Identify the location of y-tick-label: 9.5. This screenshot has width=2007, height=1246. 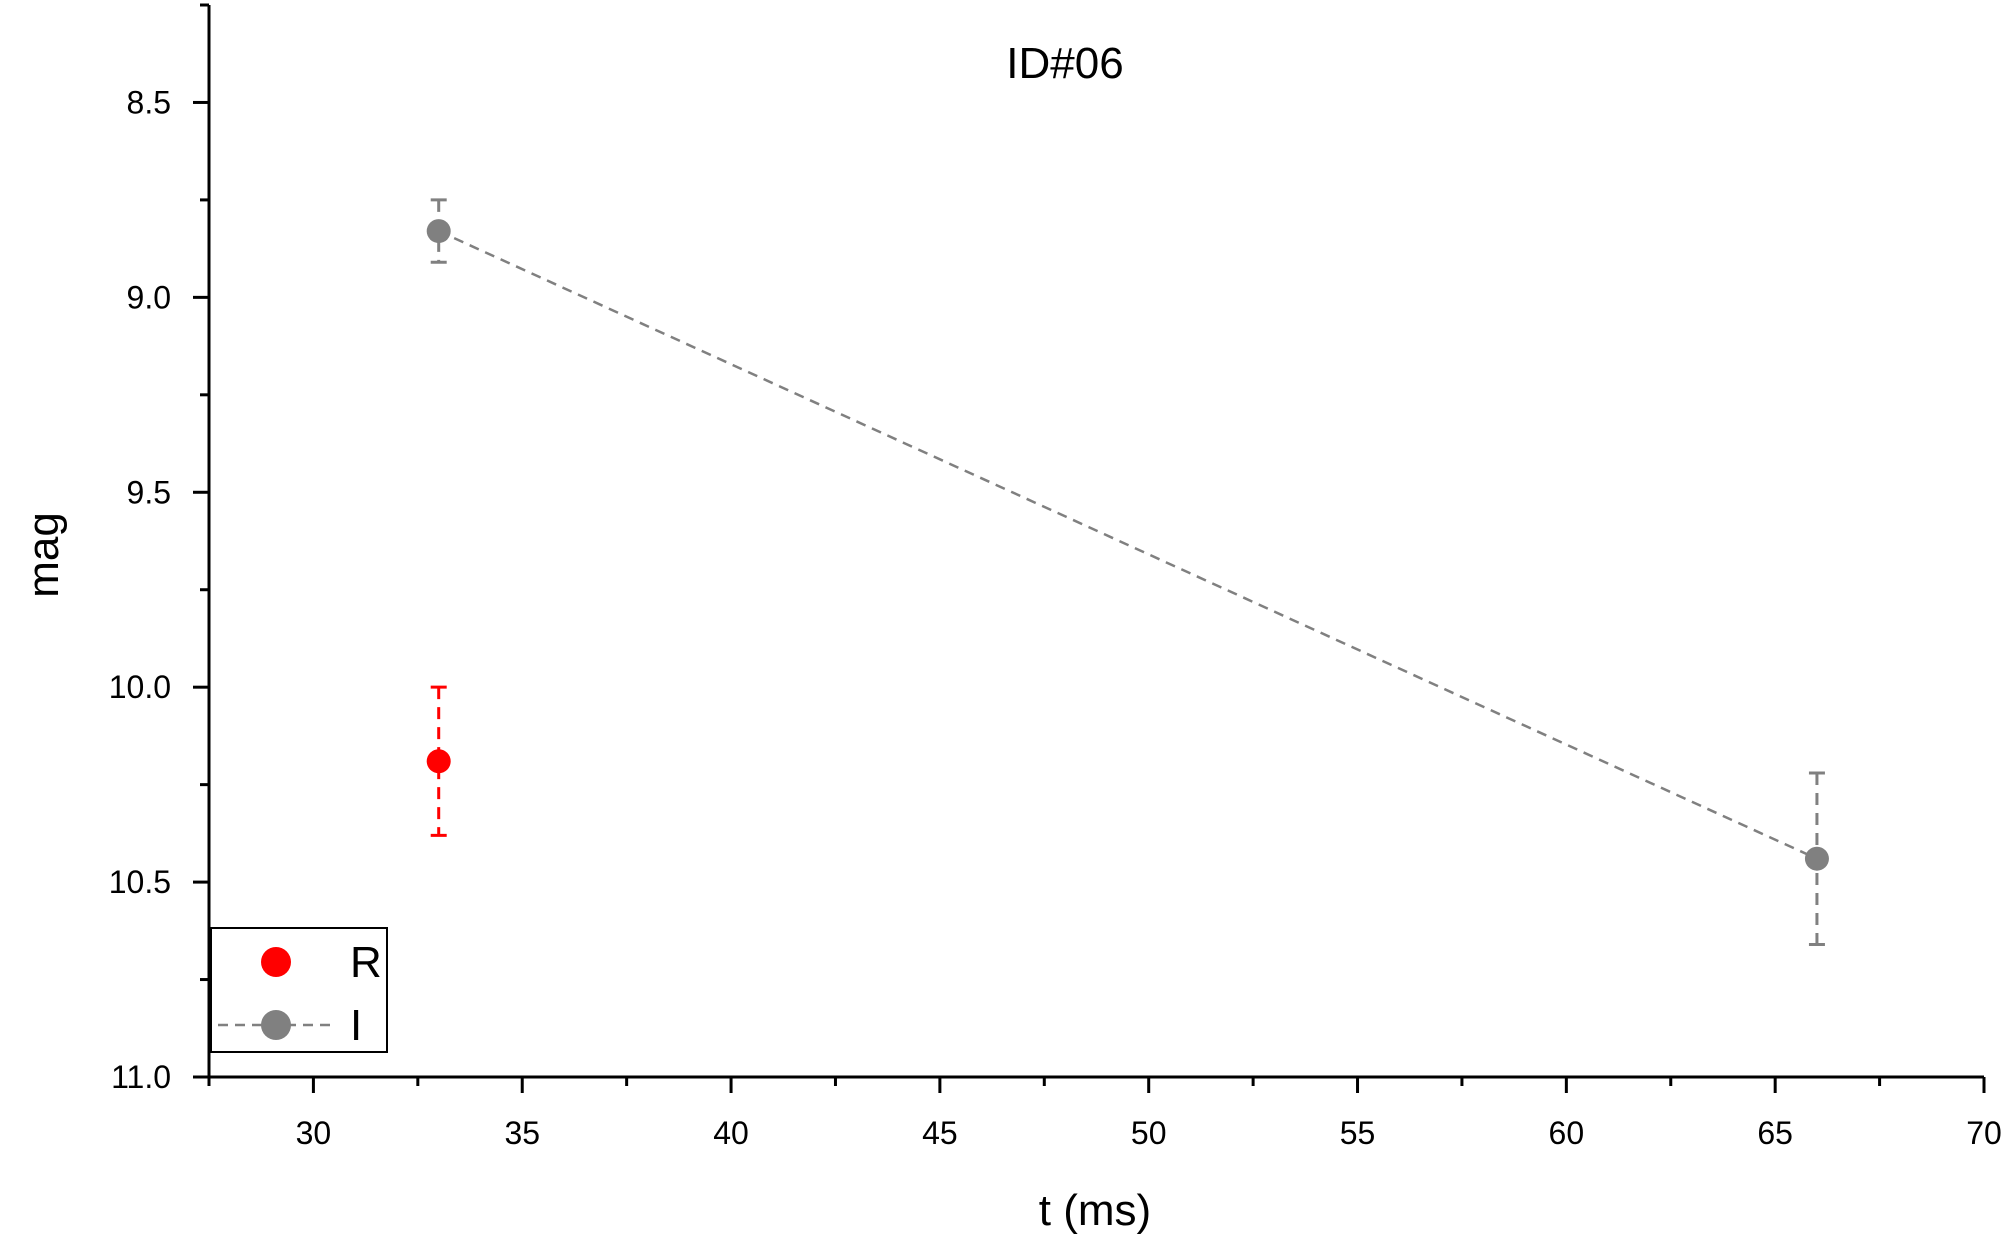
(149, 492).